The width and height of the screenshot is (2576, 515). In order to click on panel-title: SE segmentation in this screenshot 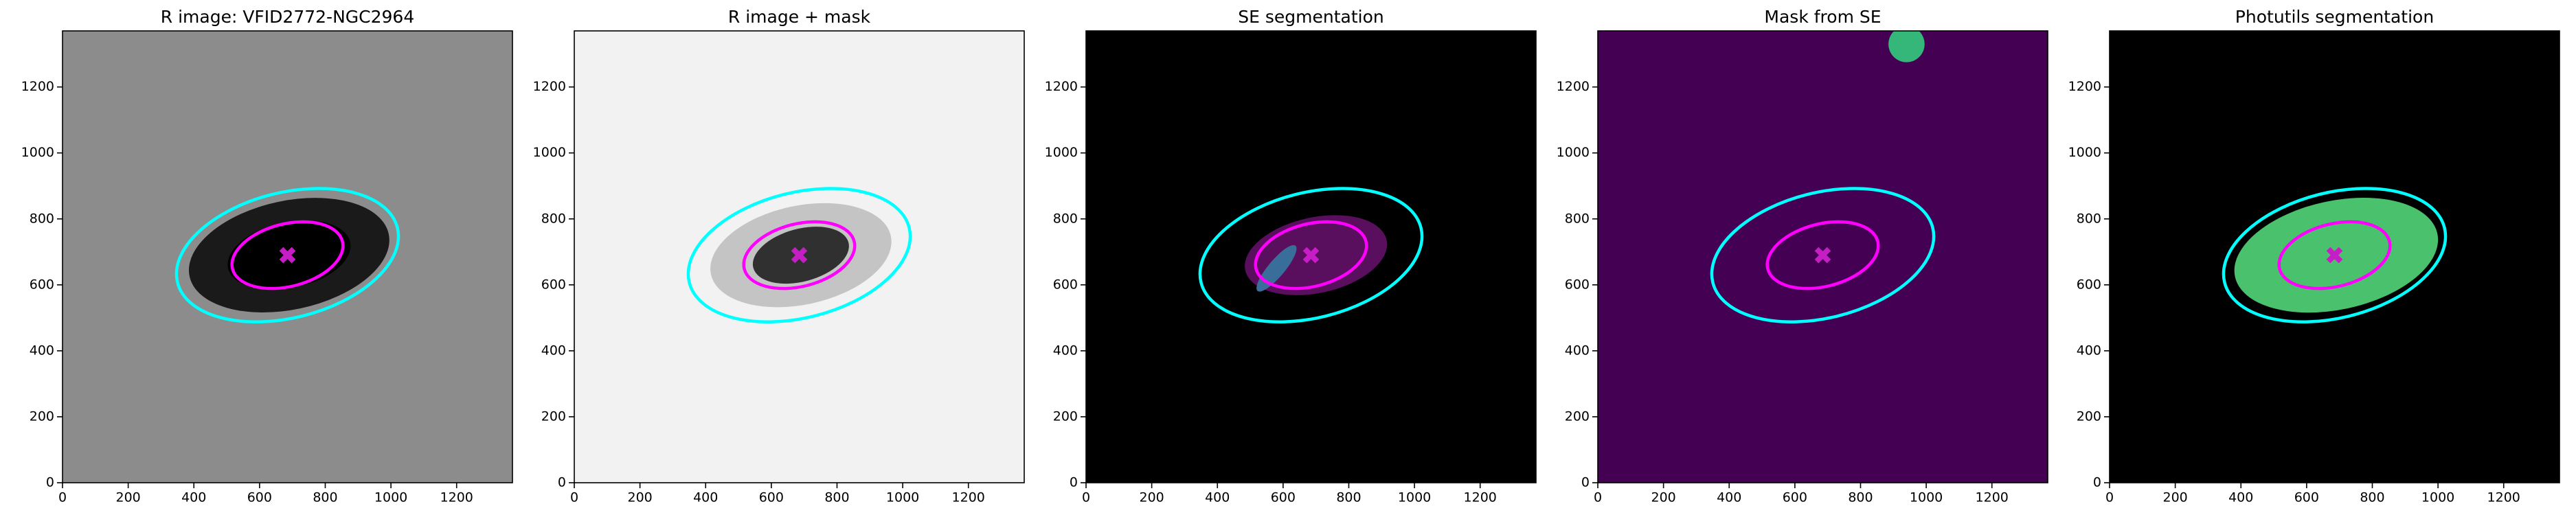, I will do `click(1310, 17)`.